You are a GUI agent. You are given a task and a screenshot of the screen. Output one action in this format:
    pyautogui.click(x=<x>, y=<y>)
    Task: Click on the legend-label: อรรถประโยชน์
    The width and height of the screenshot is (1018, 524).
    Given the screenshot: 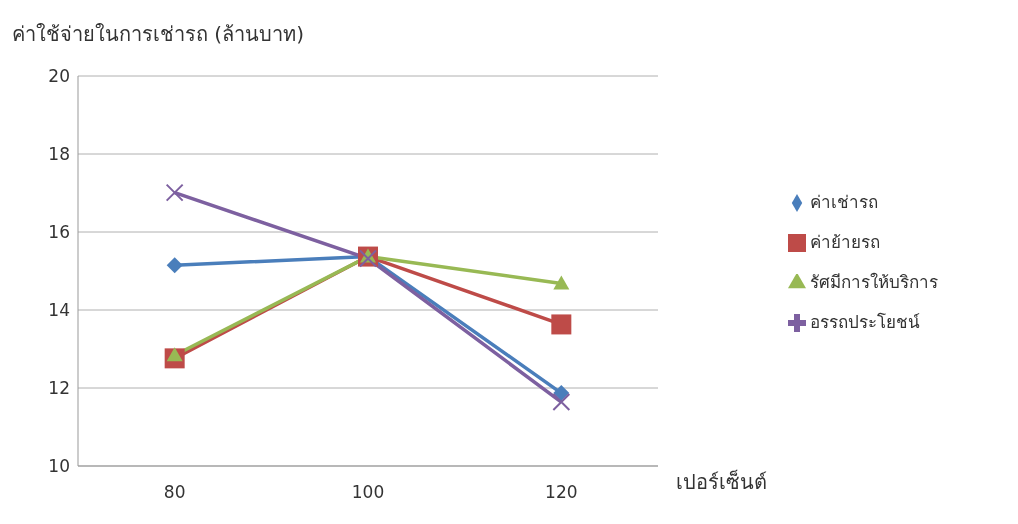 What is the action you would take?
    pyautogui.click(x=865, y=322)
    